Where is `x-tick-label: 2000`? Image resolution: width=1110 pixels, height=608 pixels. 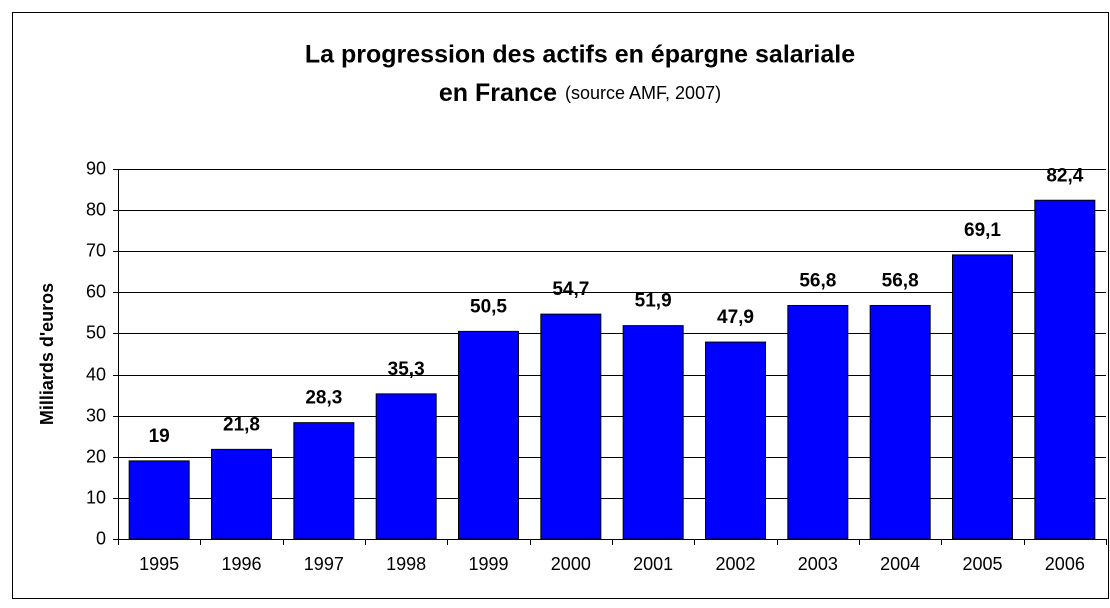 x-tick-label: 2000 is located at coordinates (571, 564).